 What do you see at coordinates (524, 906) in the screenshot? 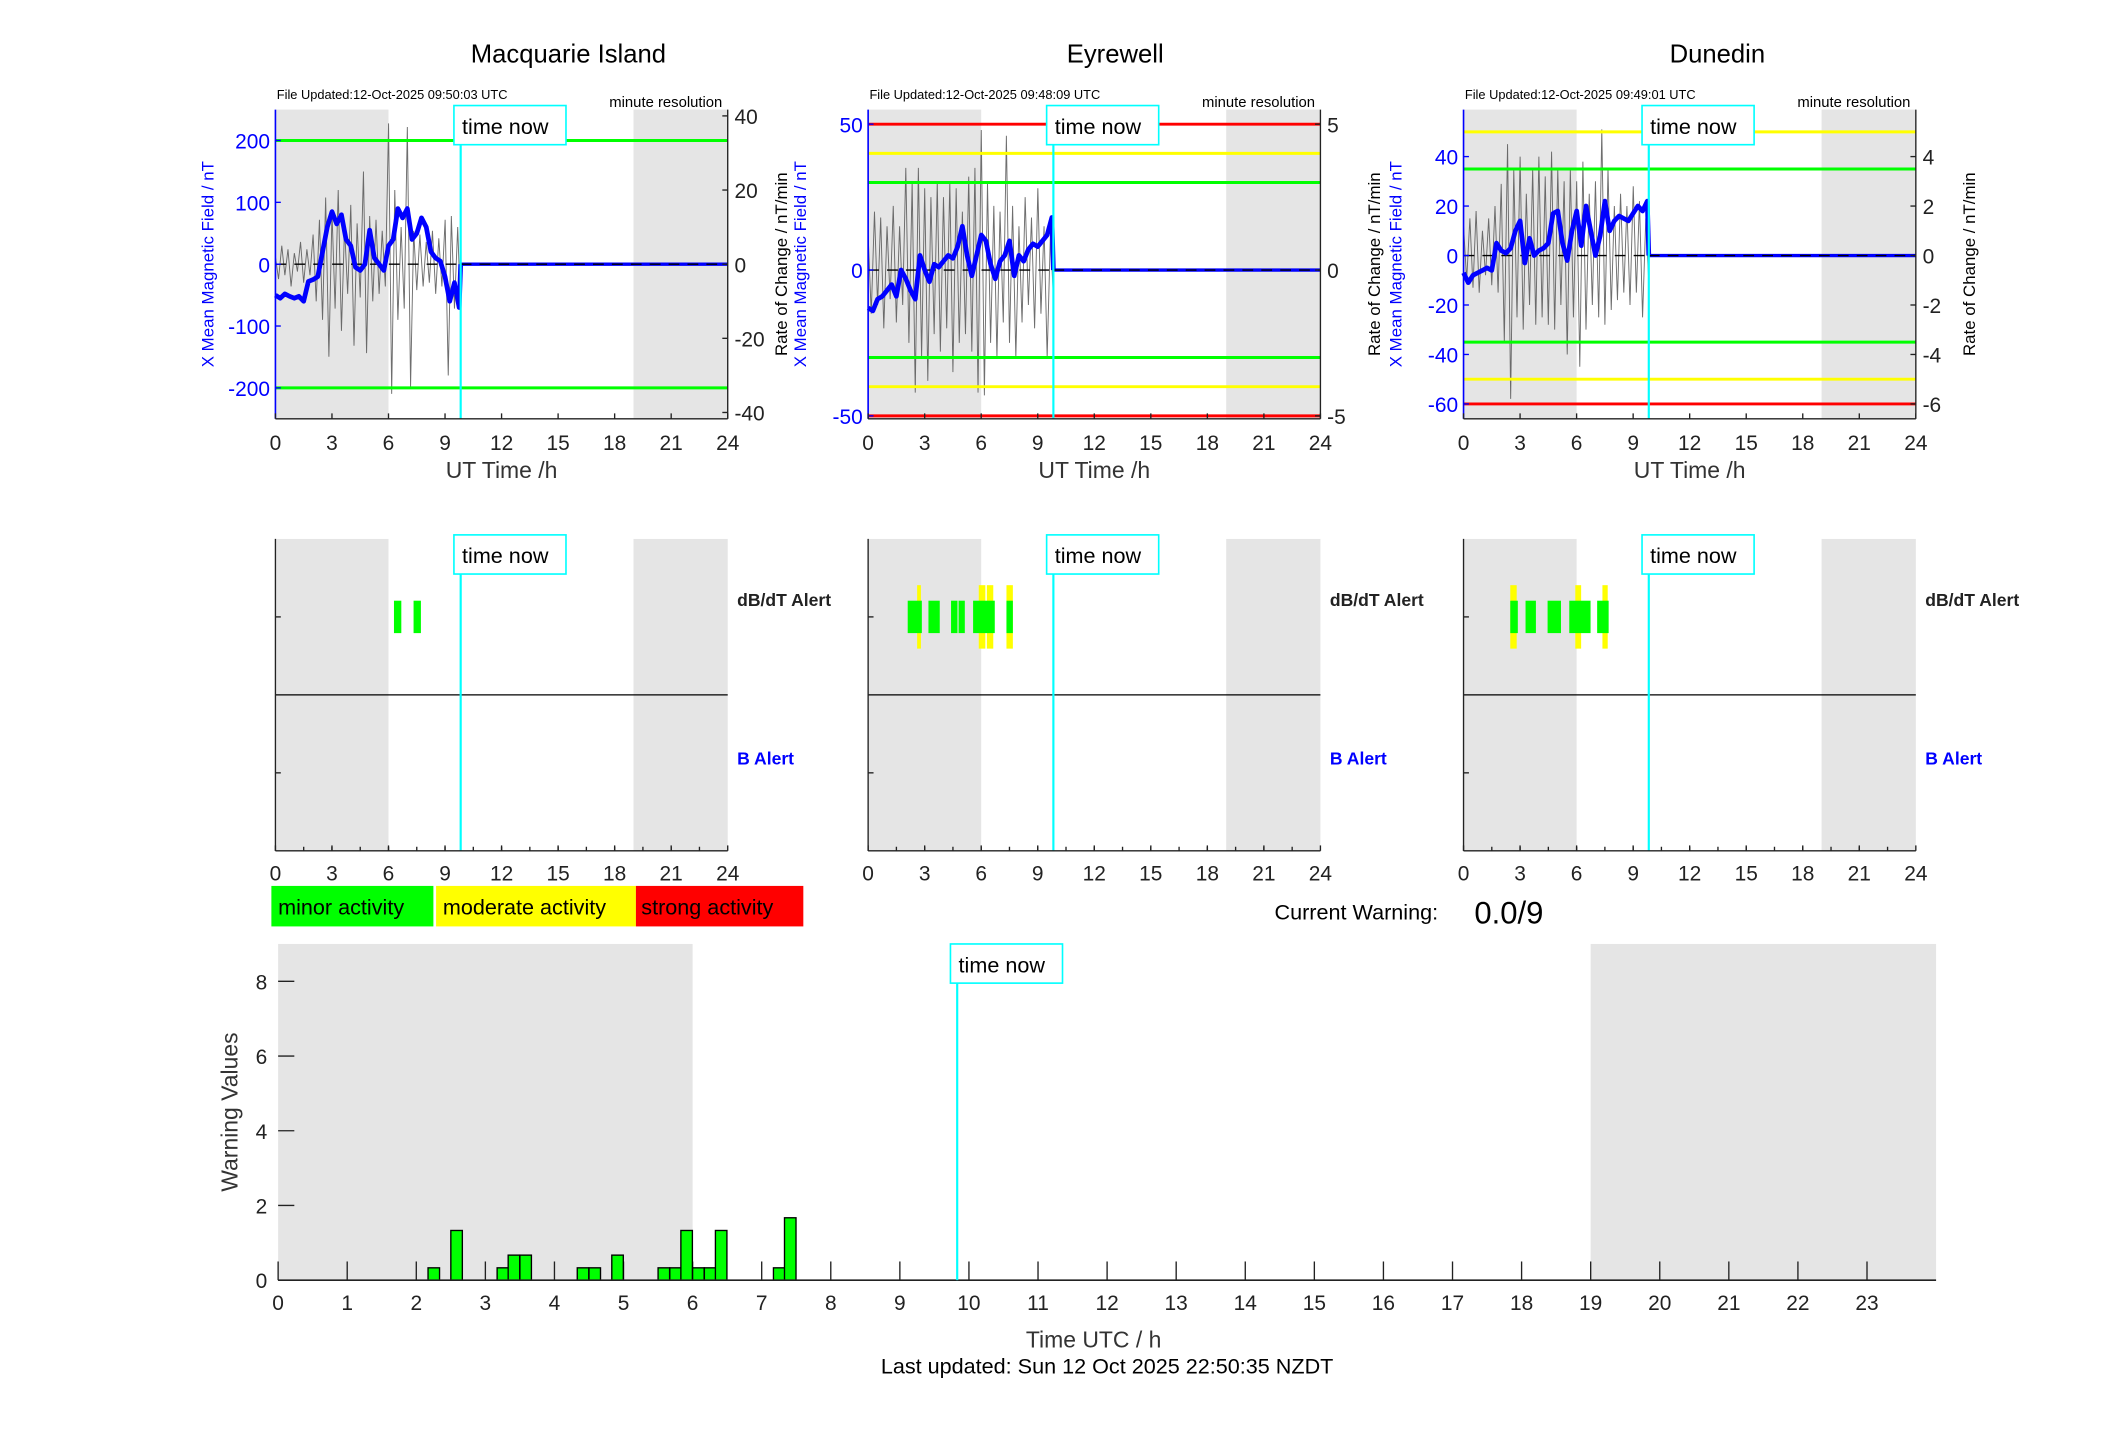
I see `legend-moderate-label: moderate activity` at bounding box center [524, 906].